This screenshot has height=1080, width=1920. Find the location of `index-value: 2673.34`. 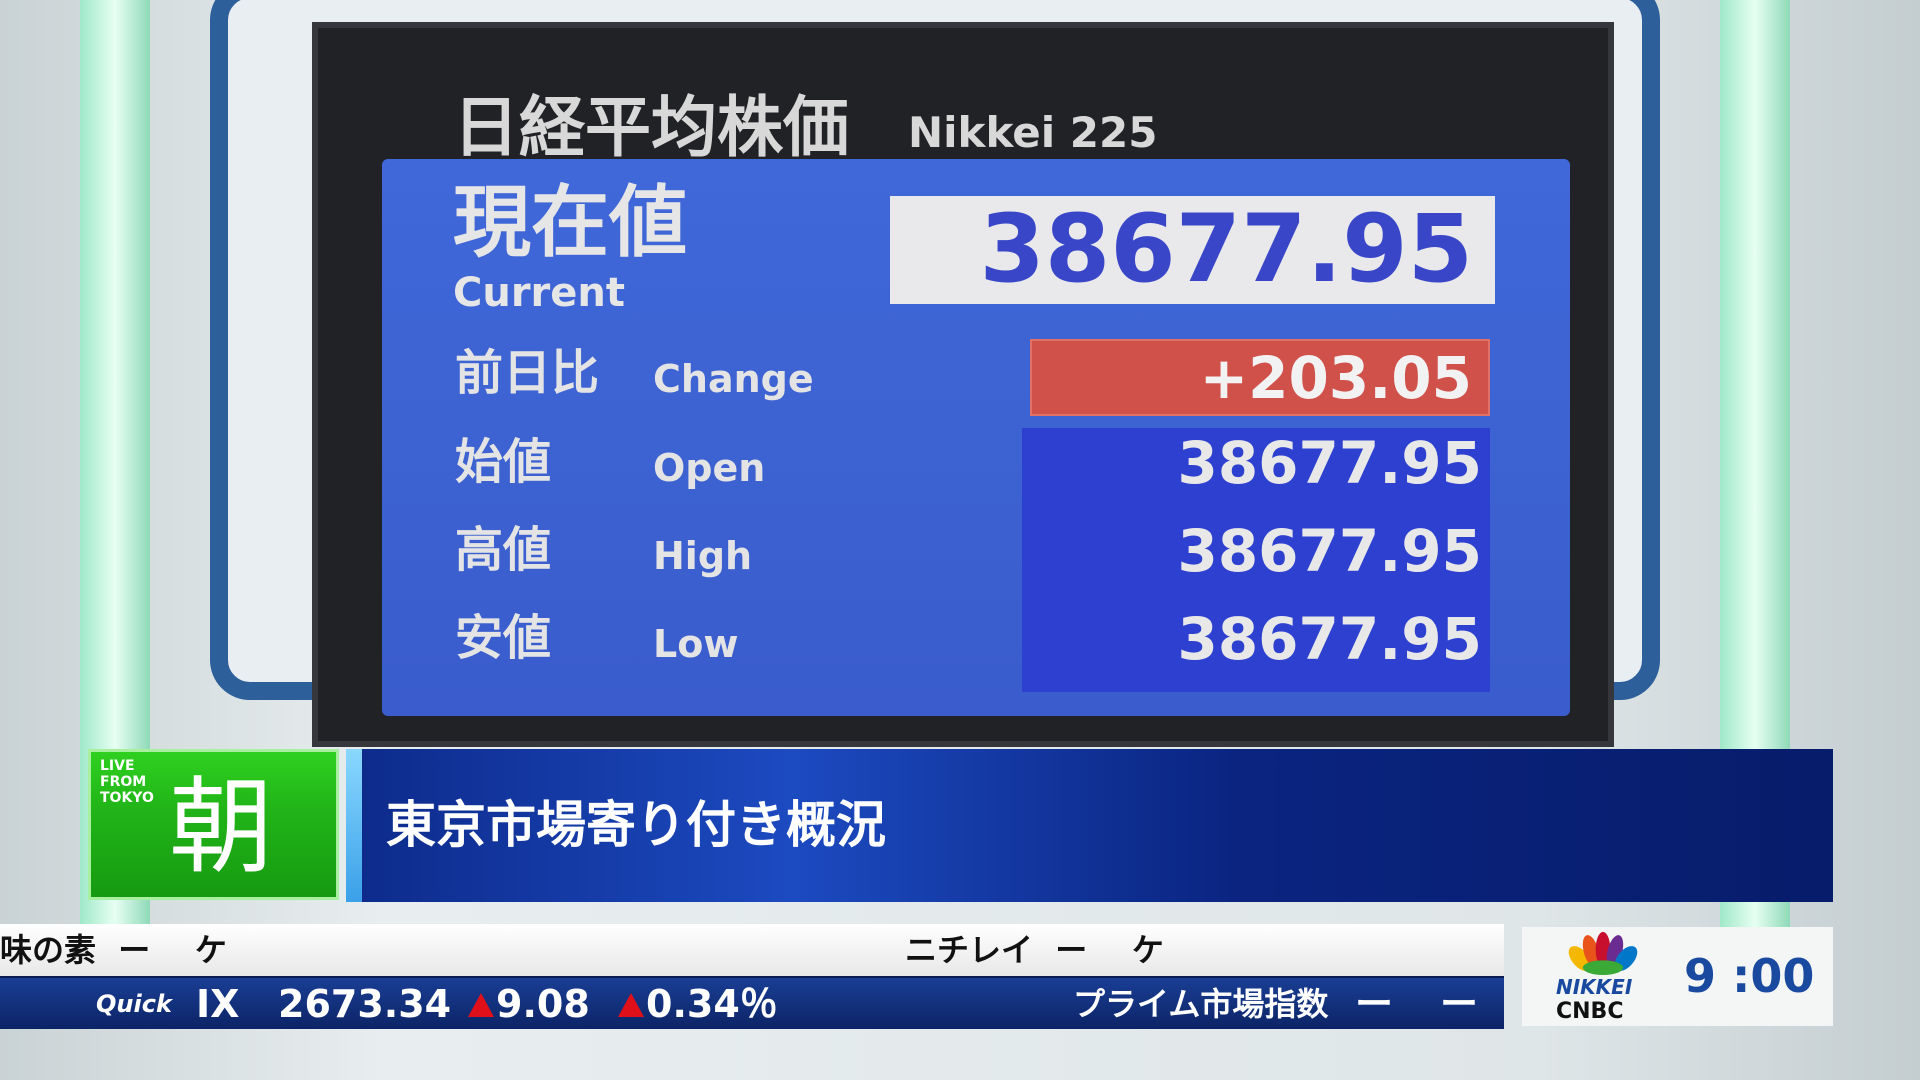

index-value: 2673.34 is located at coordinates (365, 1004).